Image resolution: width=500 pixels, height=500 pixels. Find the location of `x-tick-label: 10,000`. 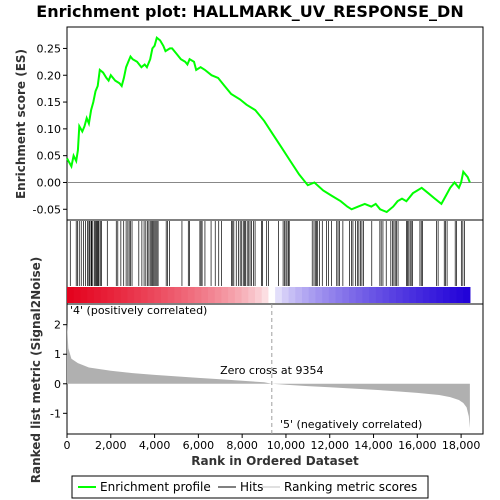

x-tick-label: 10,000 is located at coordinates (286, 445).